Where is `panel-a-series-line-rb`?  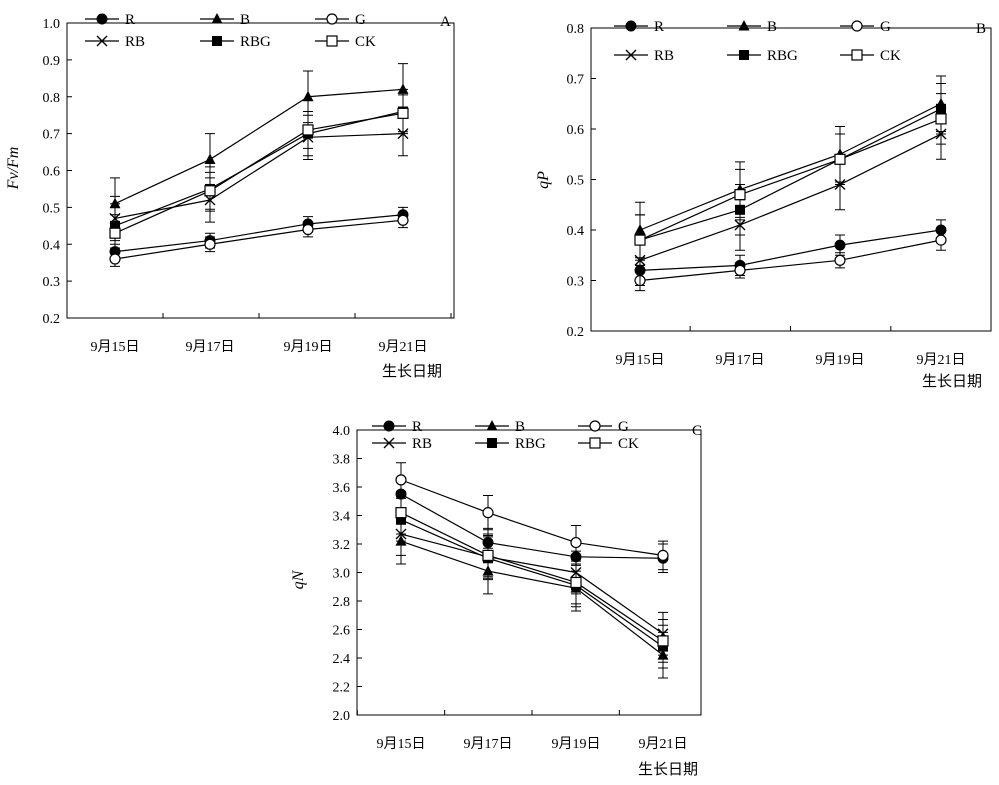 panel-a-series-line-rb is located at coordinates (259, 176).